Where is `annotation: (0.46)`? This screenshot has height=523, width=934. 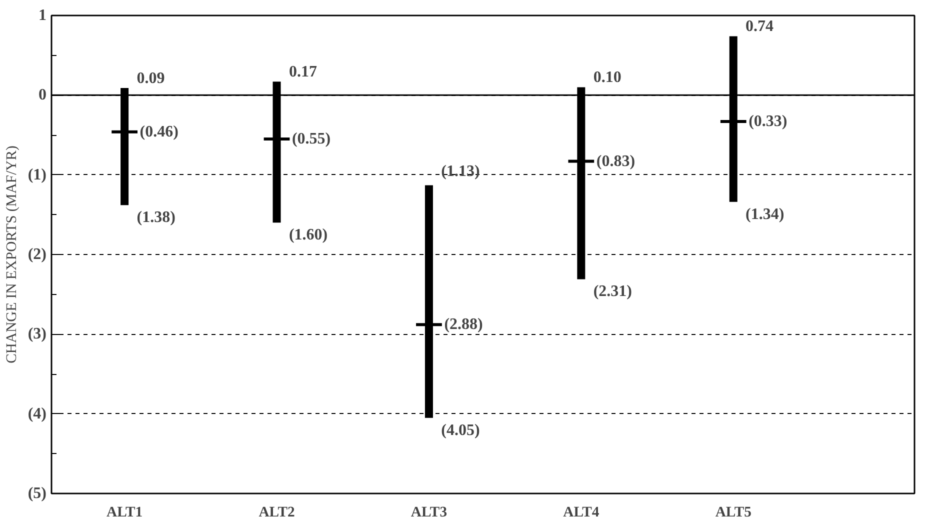
annotation: (0.46) is located at coordinates (159, 131).